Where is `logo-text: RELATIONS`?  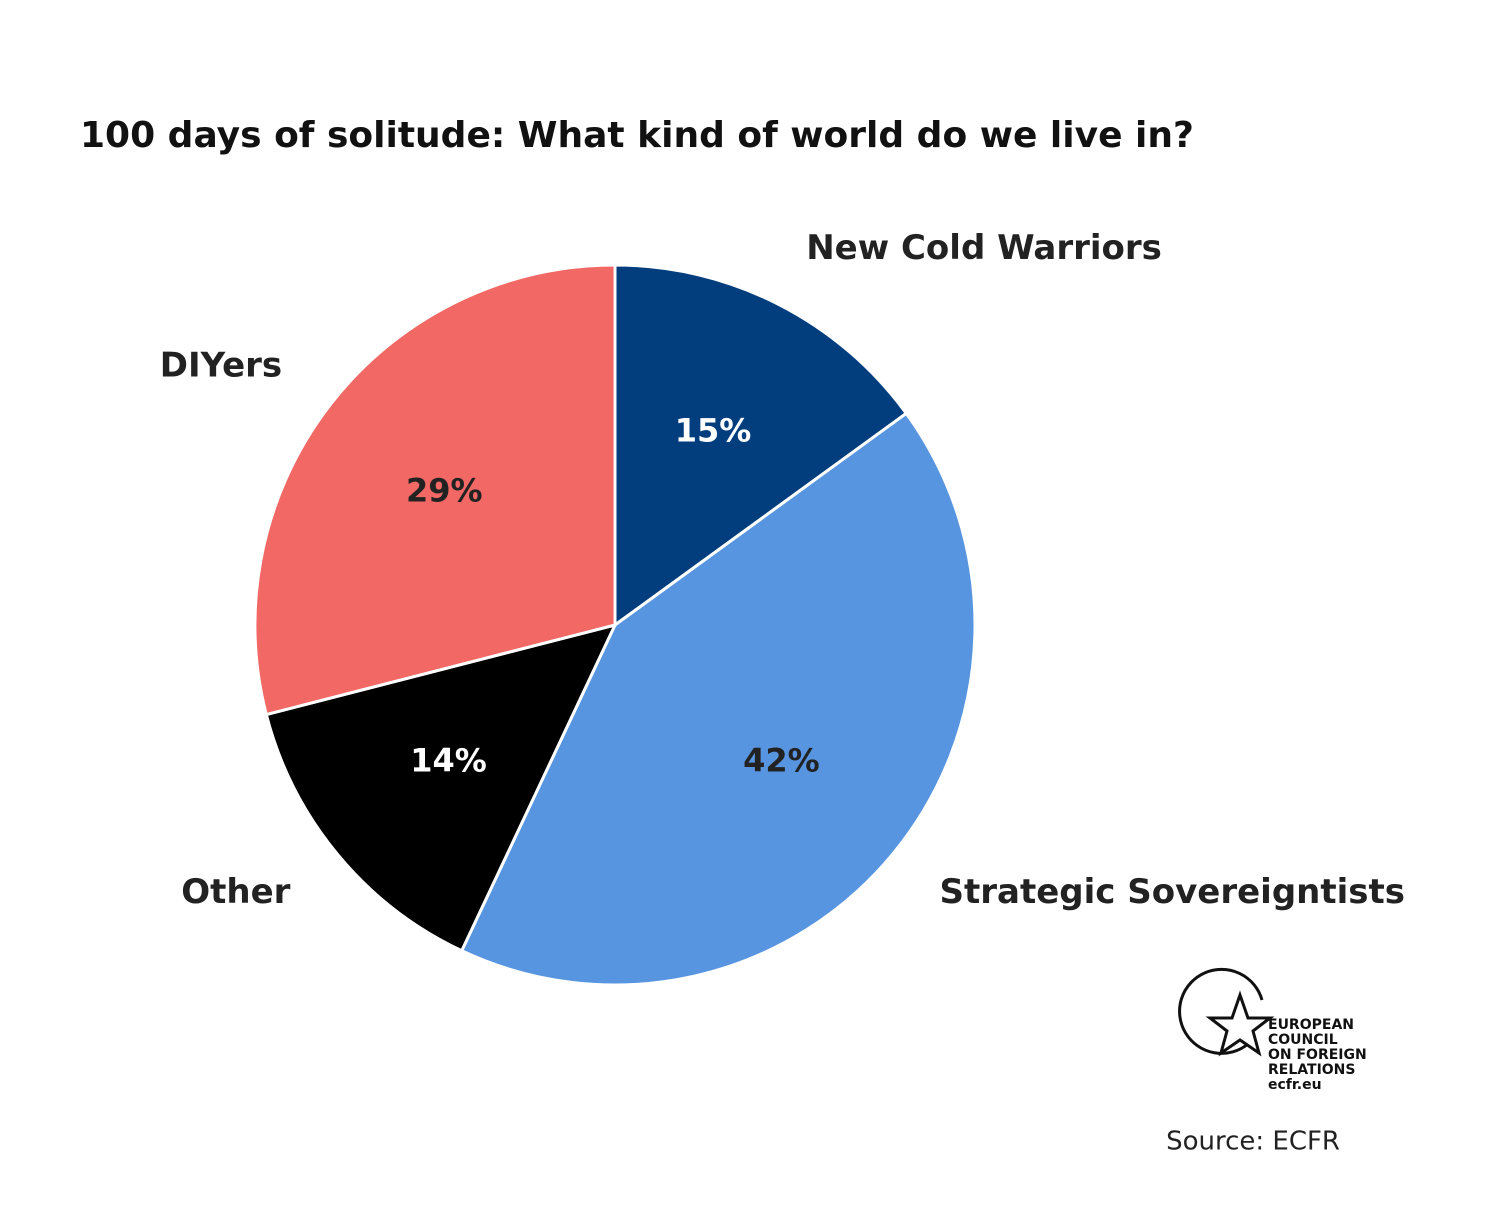 logo-text: RELATIONS is located at coordinates (1311, 1070).